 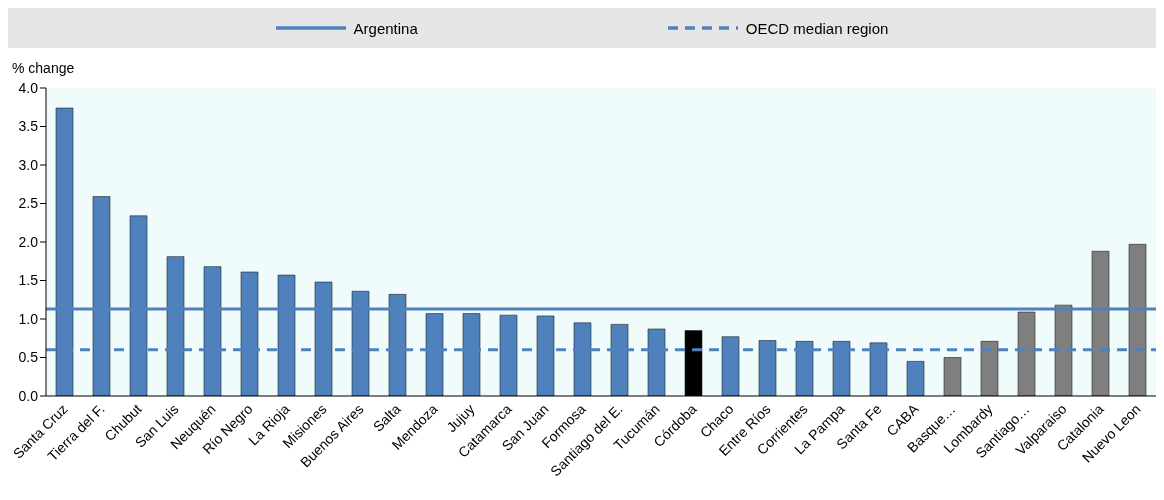 I want to click on y-tick-label: 0.5, so click(x=28, y=357).